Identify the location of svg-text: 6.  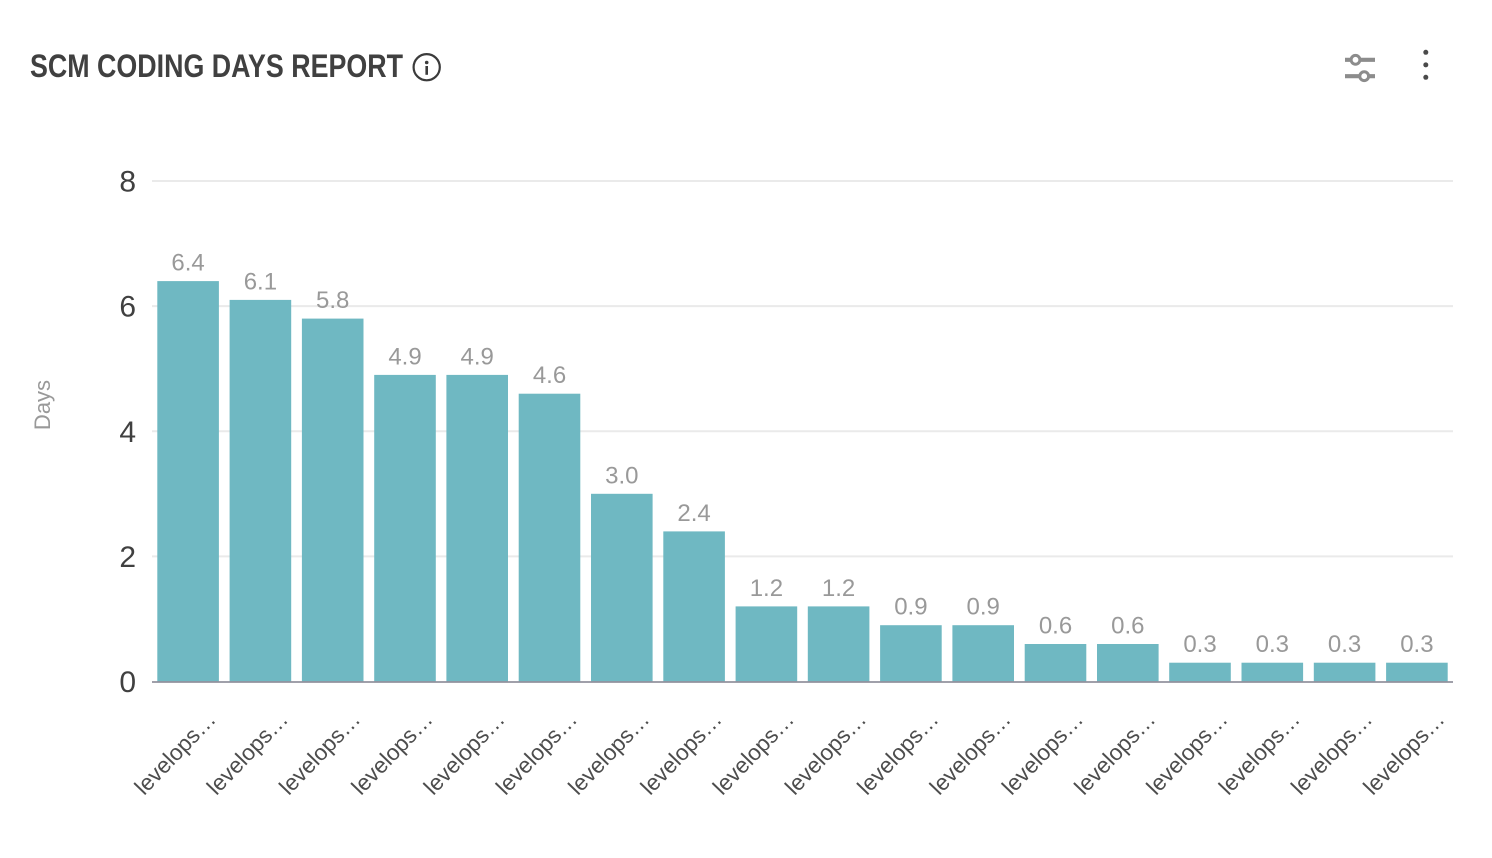
(127, 307).